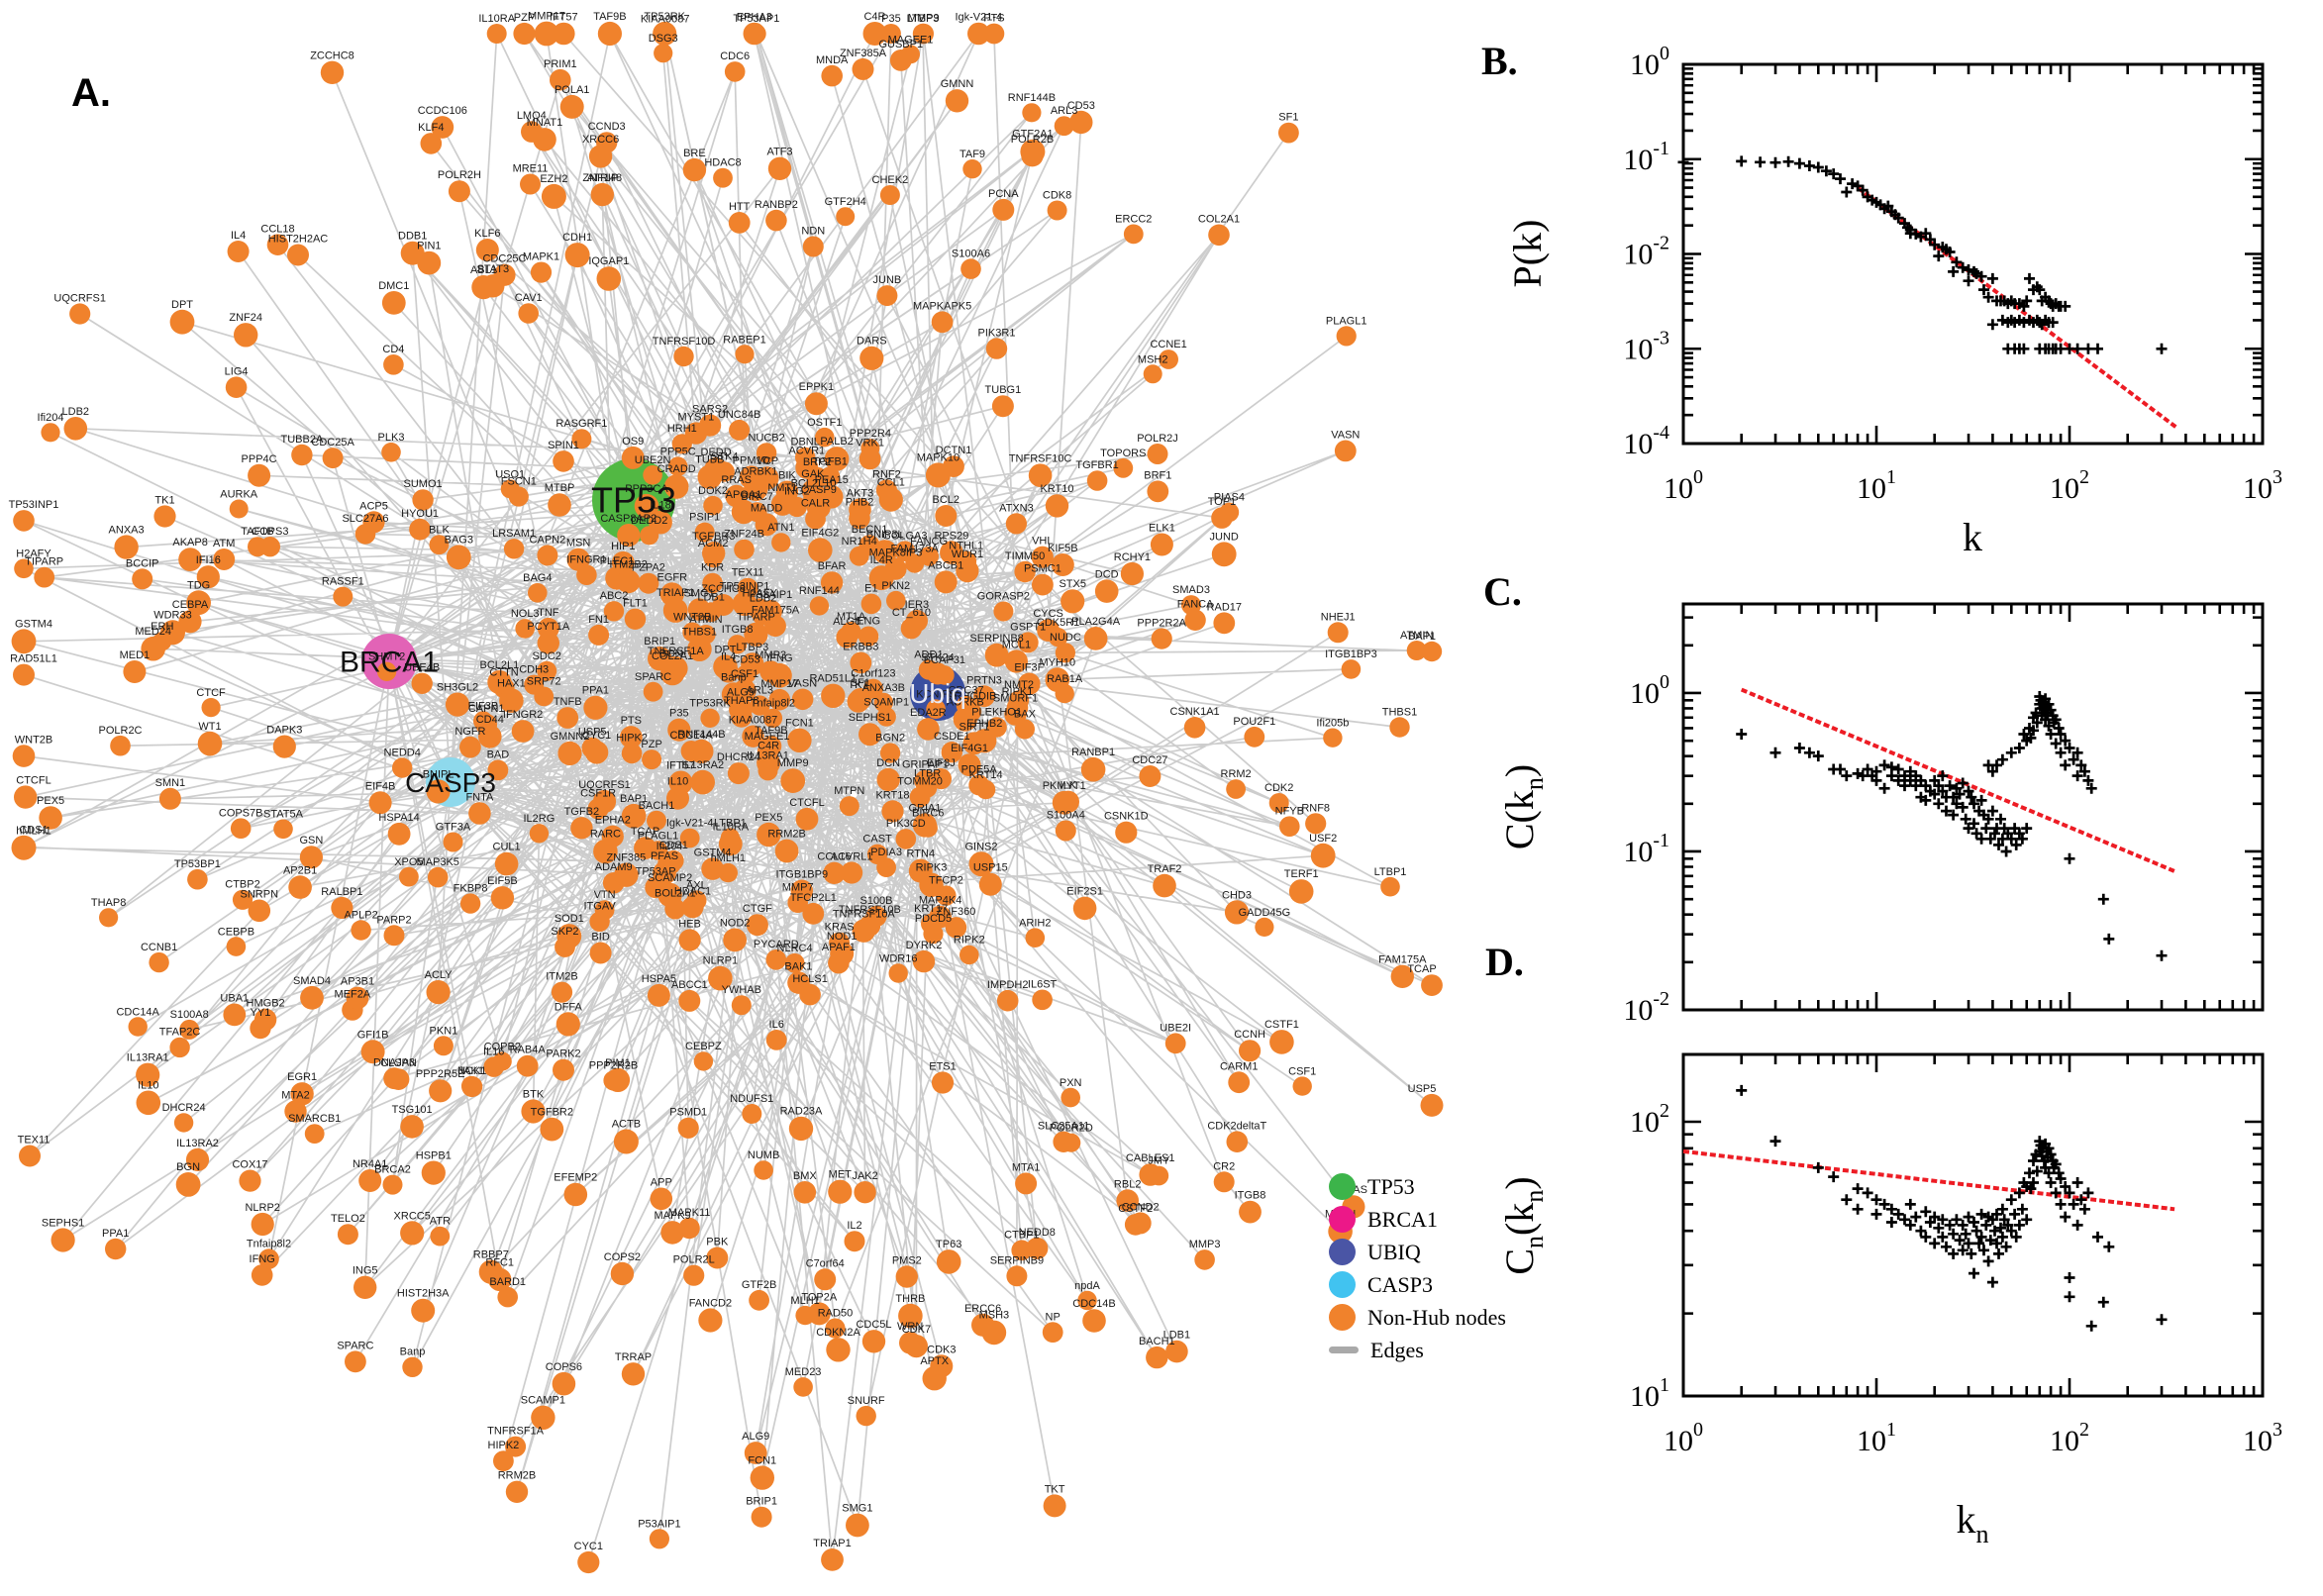 Image resolution: width=2323 pixels, height=1596 pixels. Describe the element at coordinates (980, 846) in the screenshot. I see `network-node-label: GINS2` at that location.